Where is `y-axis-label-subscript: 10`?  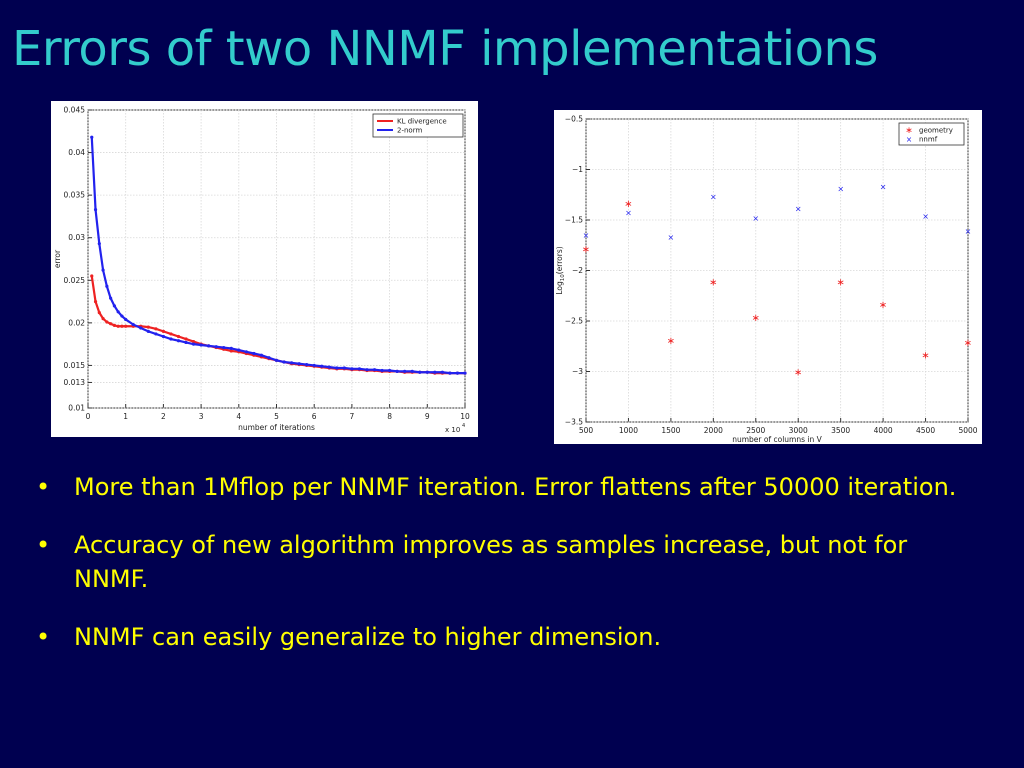
y-axis-label-subscript: 10 is located at coordinates (563, 277).